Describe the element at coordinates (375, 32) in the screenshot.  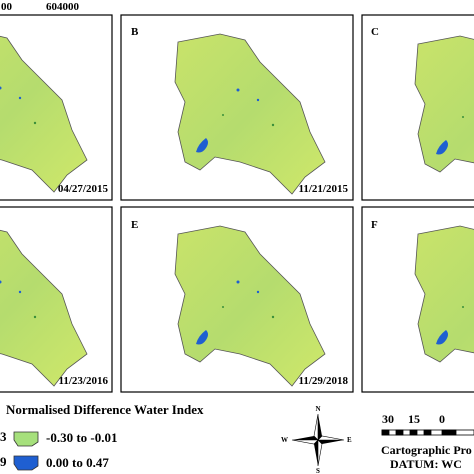
I see `panel-letter: C` at that location.